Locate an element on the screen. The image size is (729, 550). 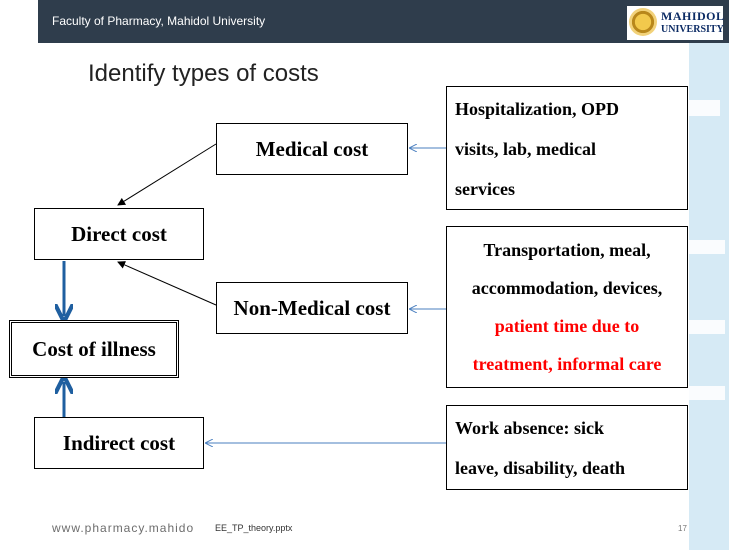
non-medical-cost-label: Non-Medical cost is located at coordinates (312, 307).